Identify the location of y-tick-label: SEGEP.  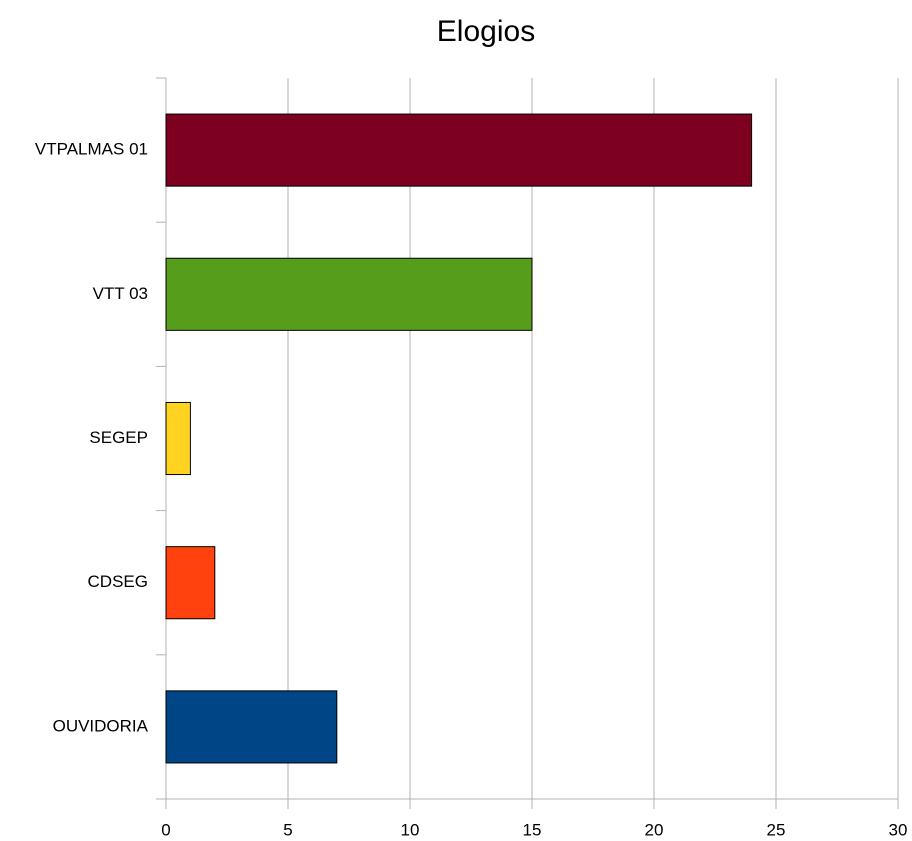
(118, 437).